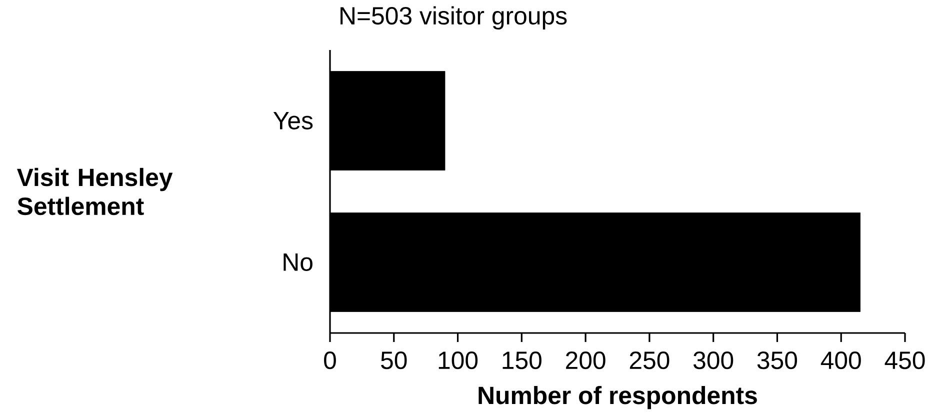 This screenshot has width=931, height=417. Describe the element at coordinates (458, 361) in the screenshot. I see `x-tick-label: 100` at that location.